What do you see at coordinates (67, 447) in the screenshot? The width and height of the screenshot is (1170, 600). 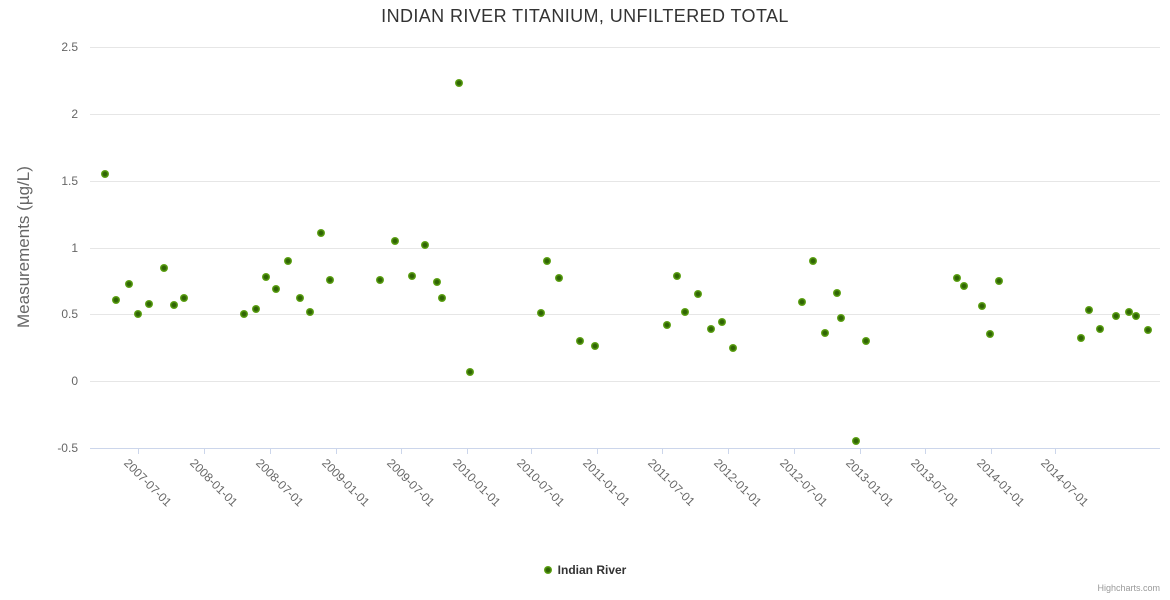 I see `y-tick-label: -0.5` at bounding box center [67, 447].